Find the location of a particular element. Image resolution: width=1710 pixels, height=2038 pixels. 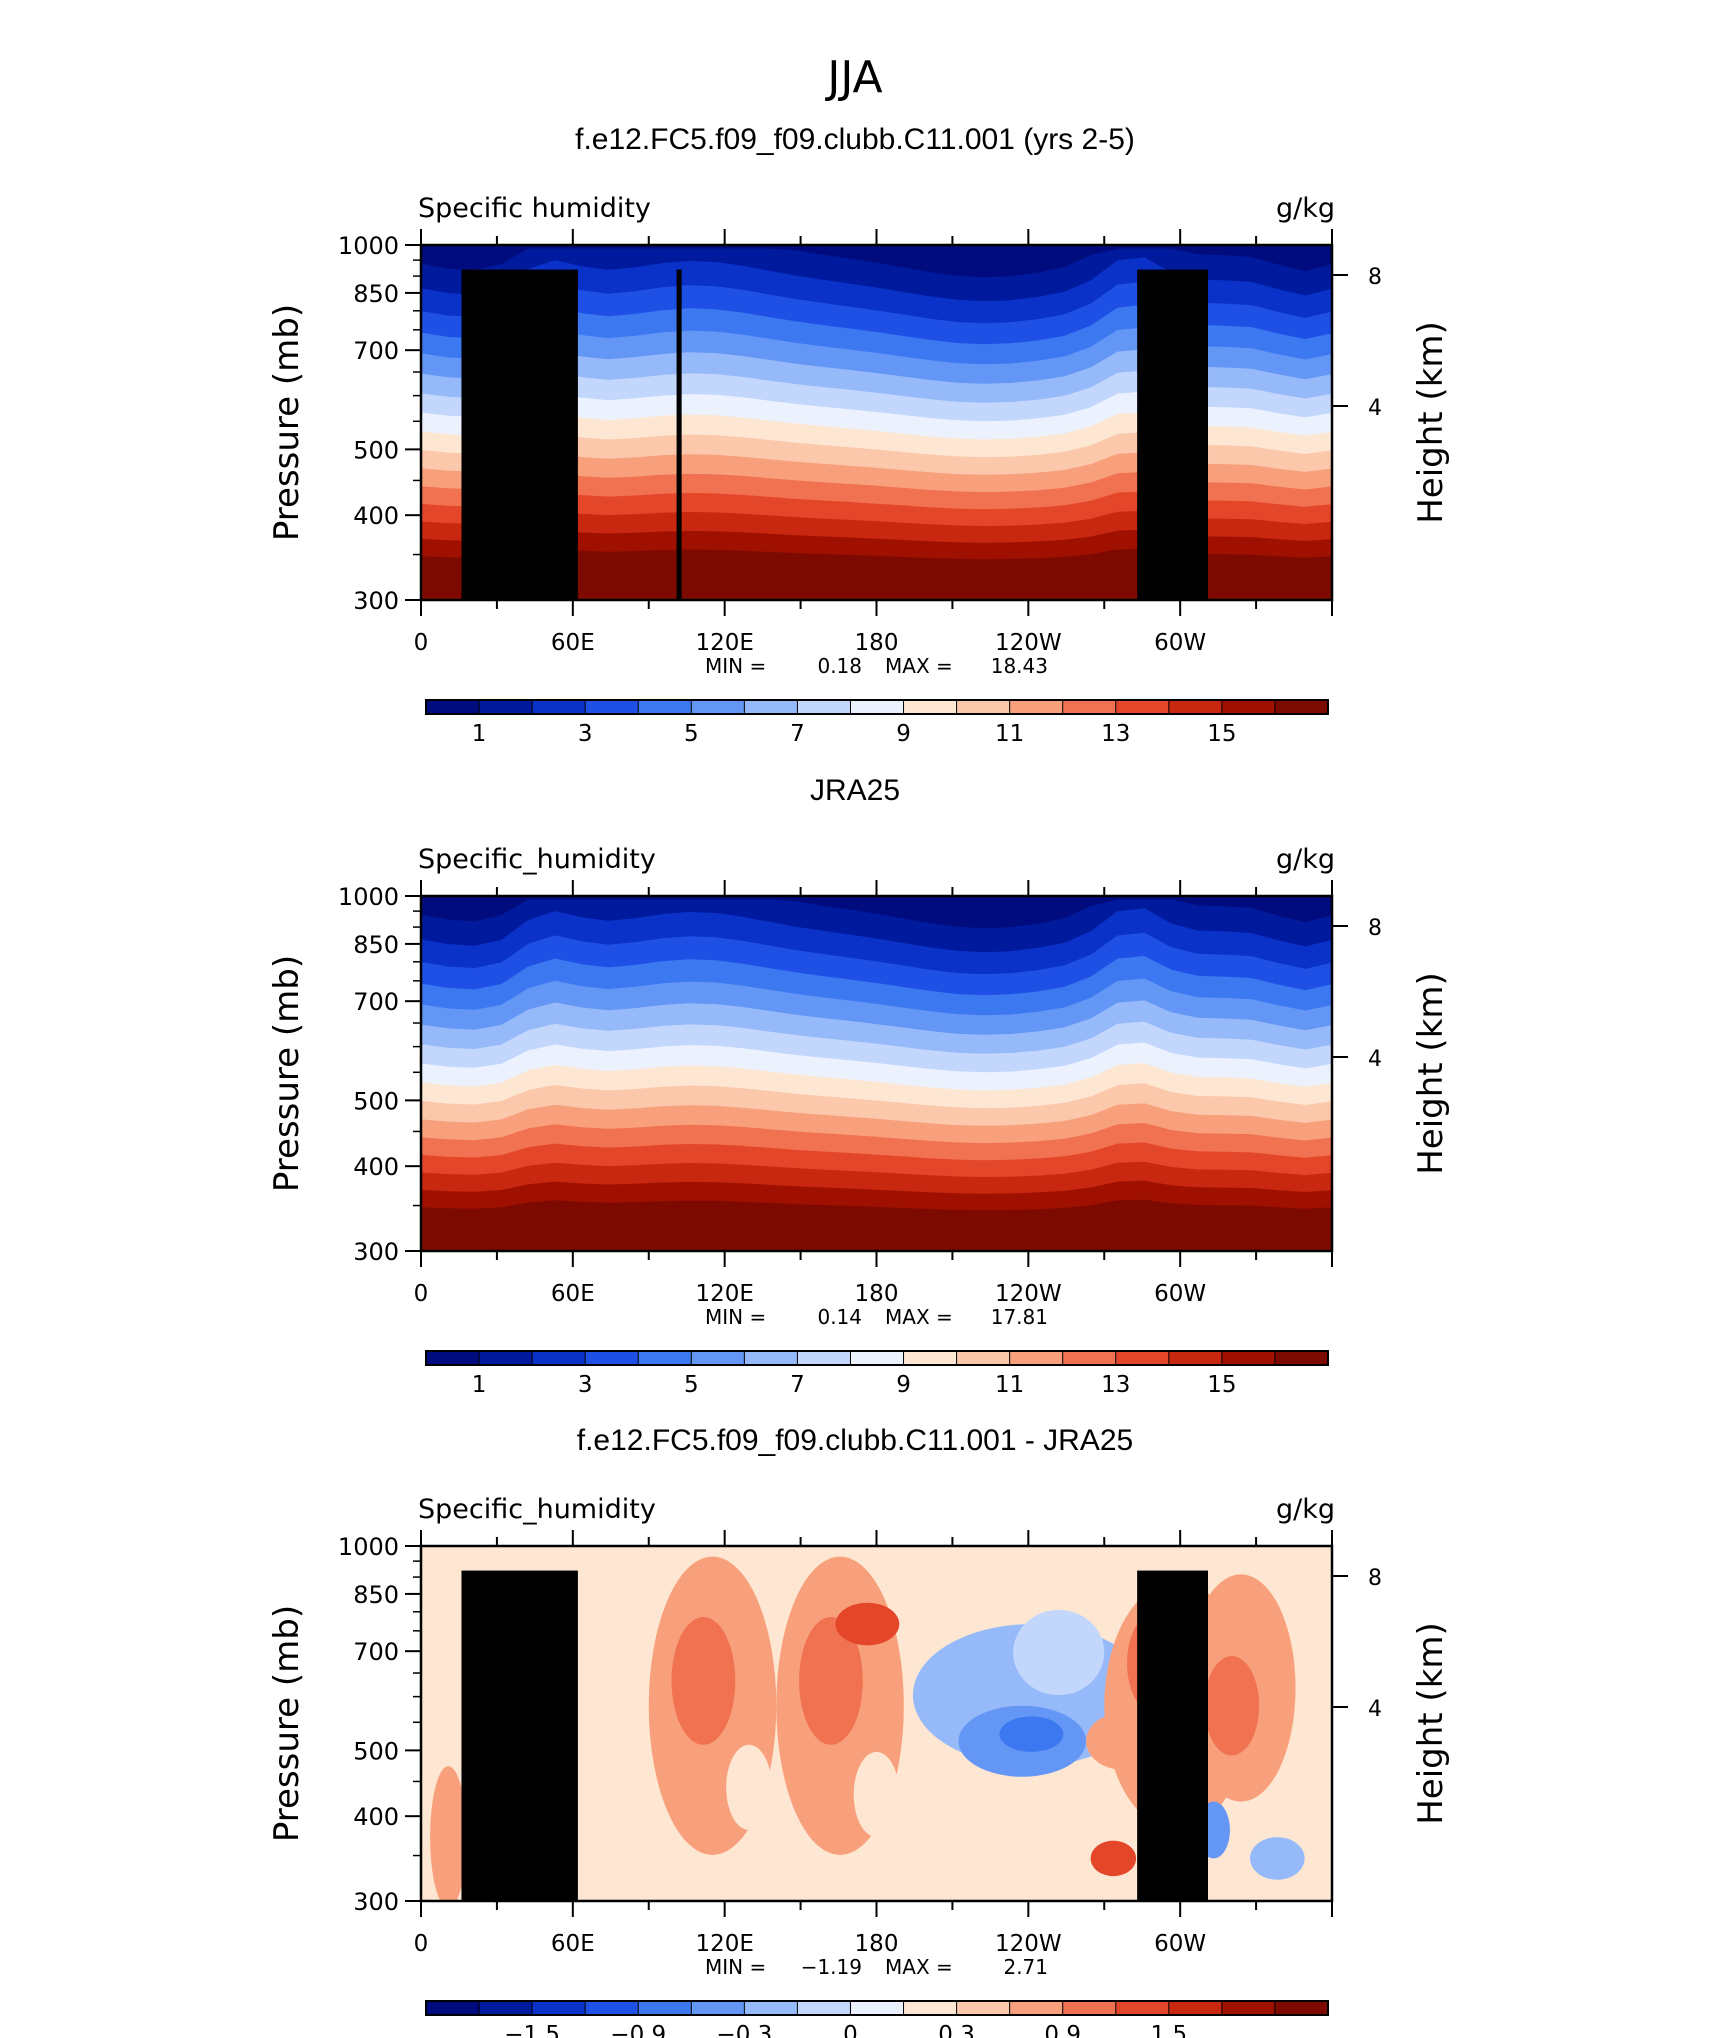

colorbar-label: −0.3 is located at coordinates (744, 2030).